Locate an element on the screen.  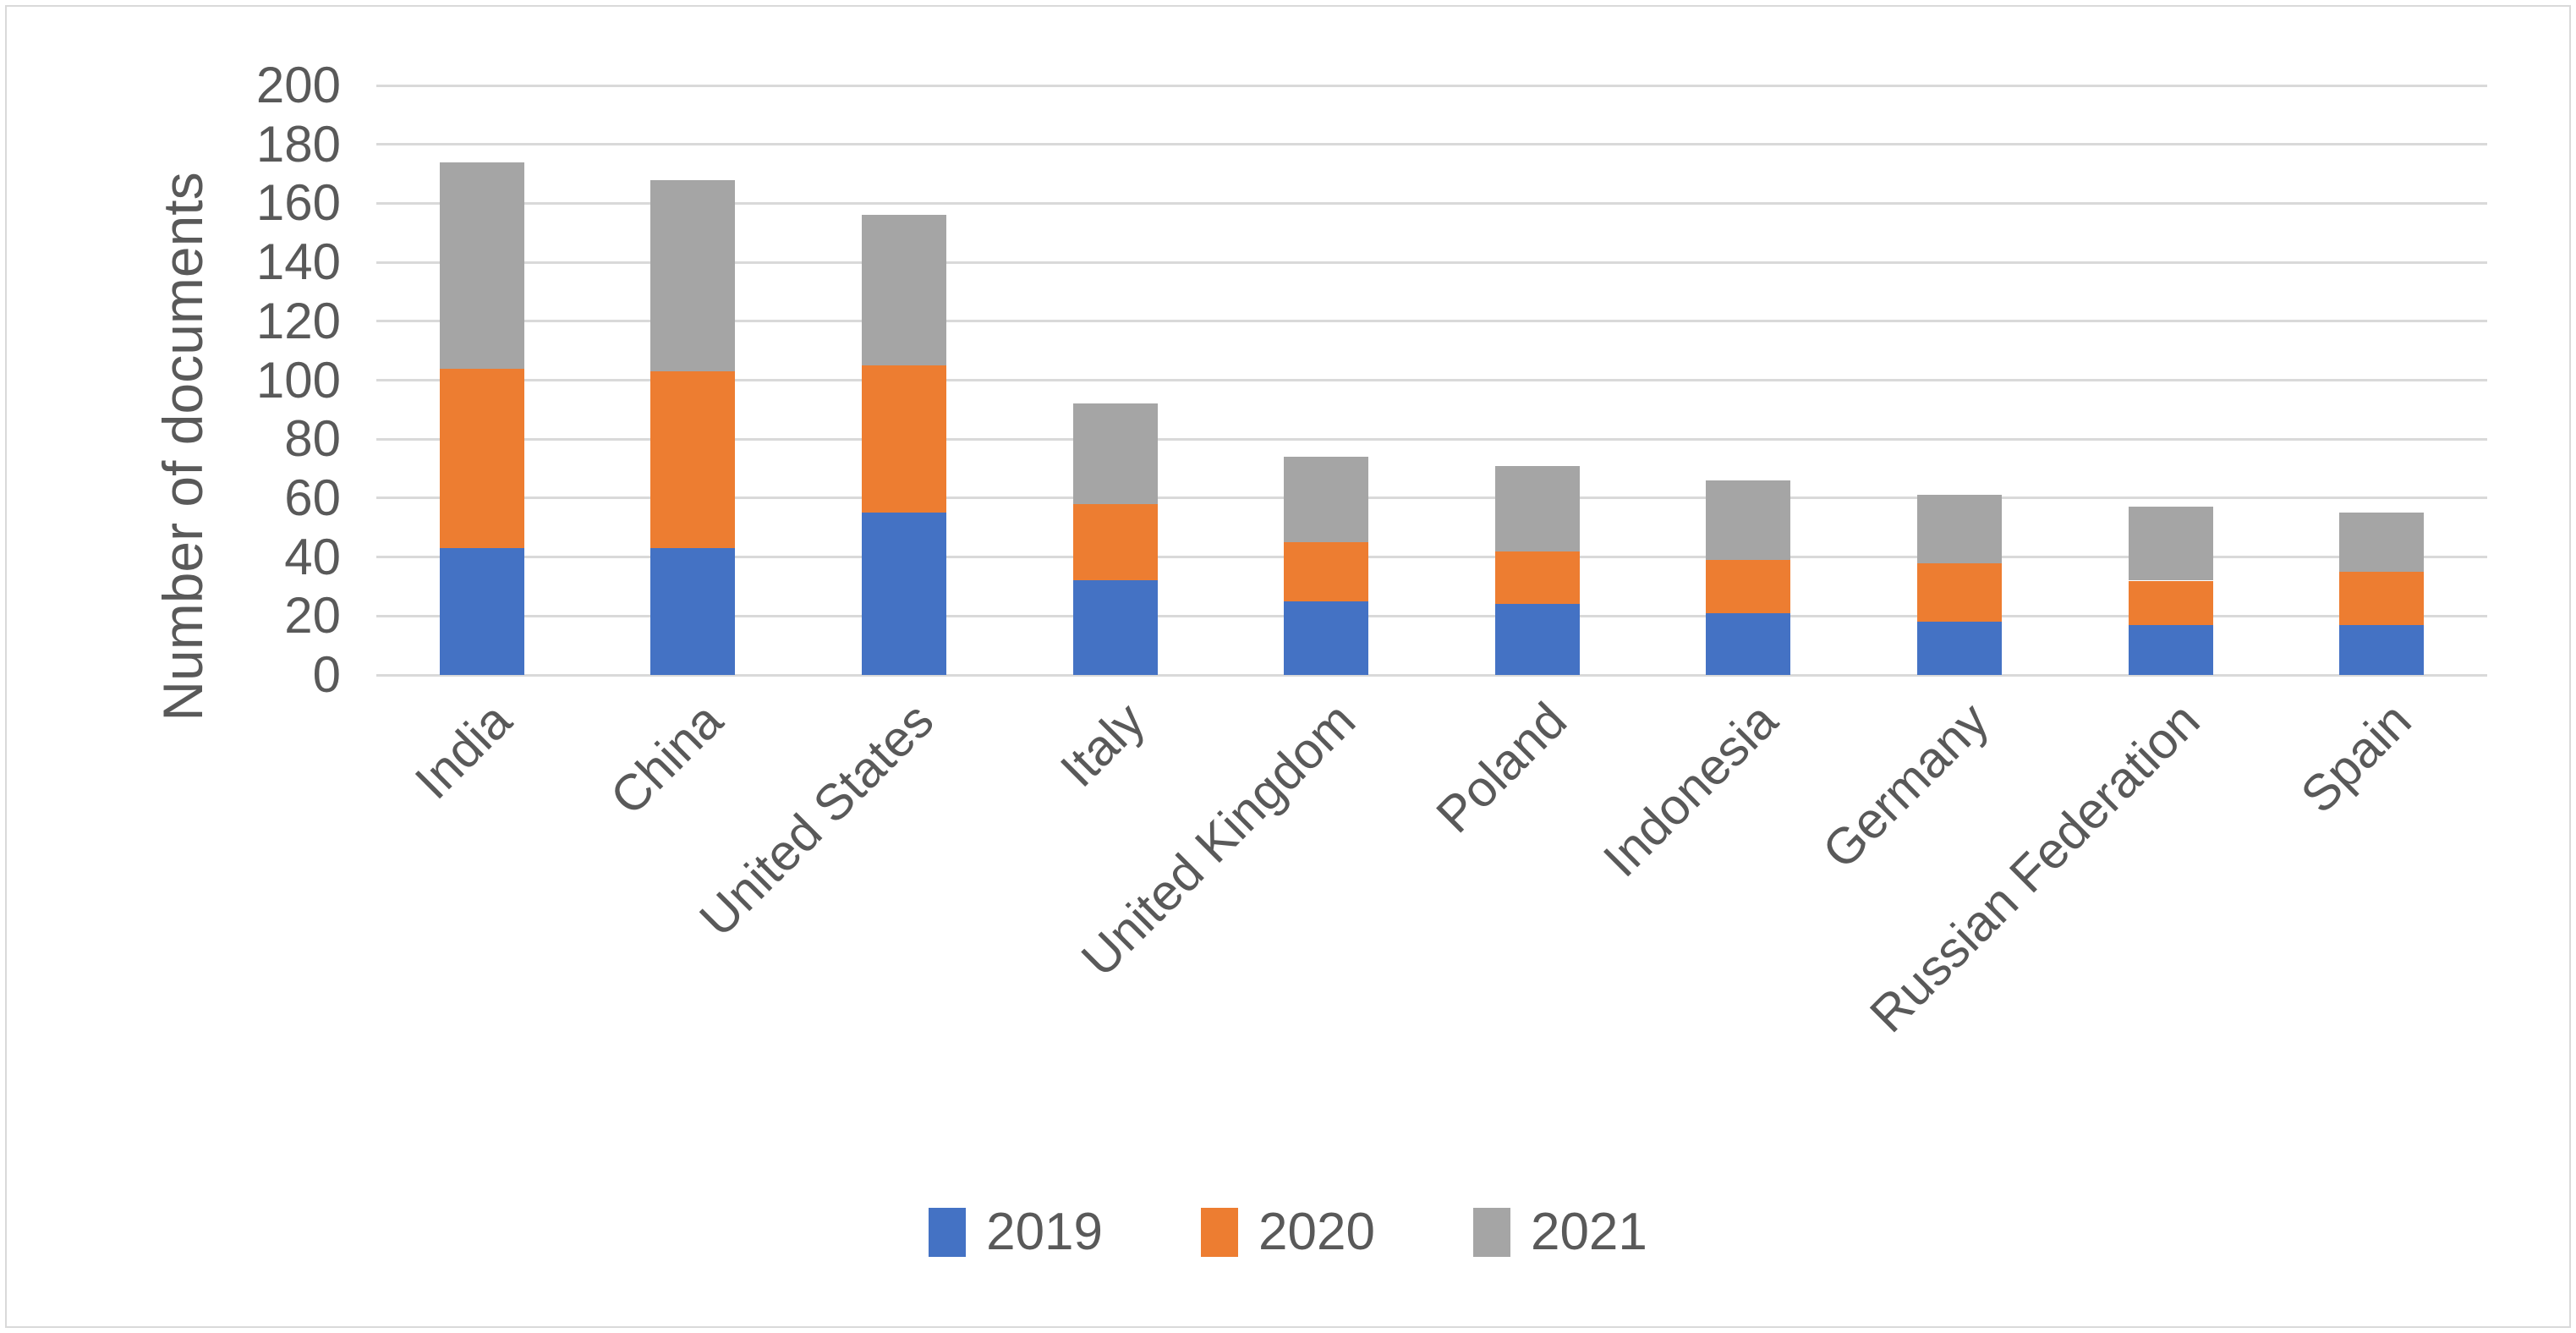
bar-segment-germany-2021 is located at coordinates (1959, 529).